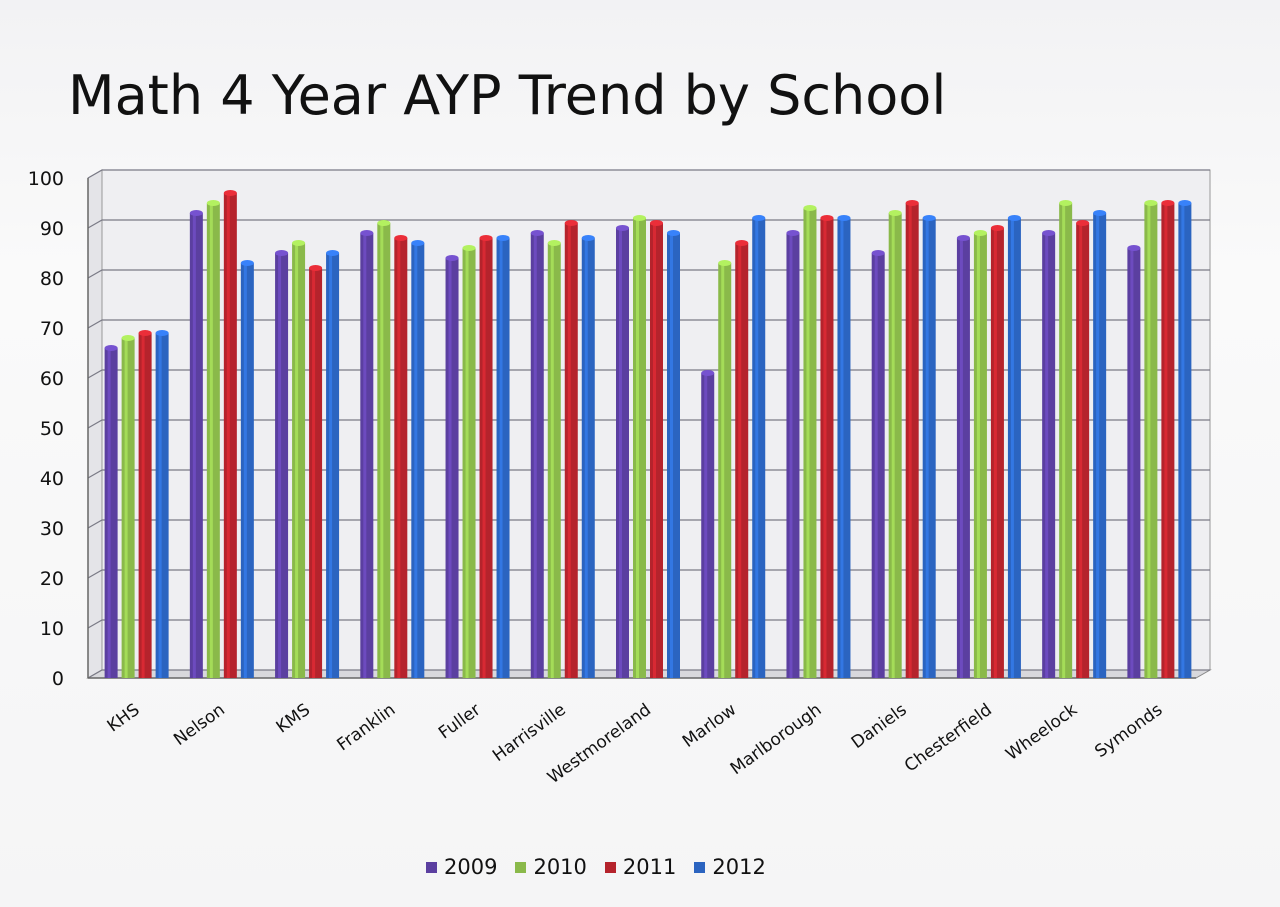 The width and height of the screenshot is (1280, 907). I want to click on y-tick-label: 10, so click(52, 629).